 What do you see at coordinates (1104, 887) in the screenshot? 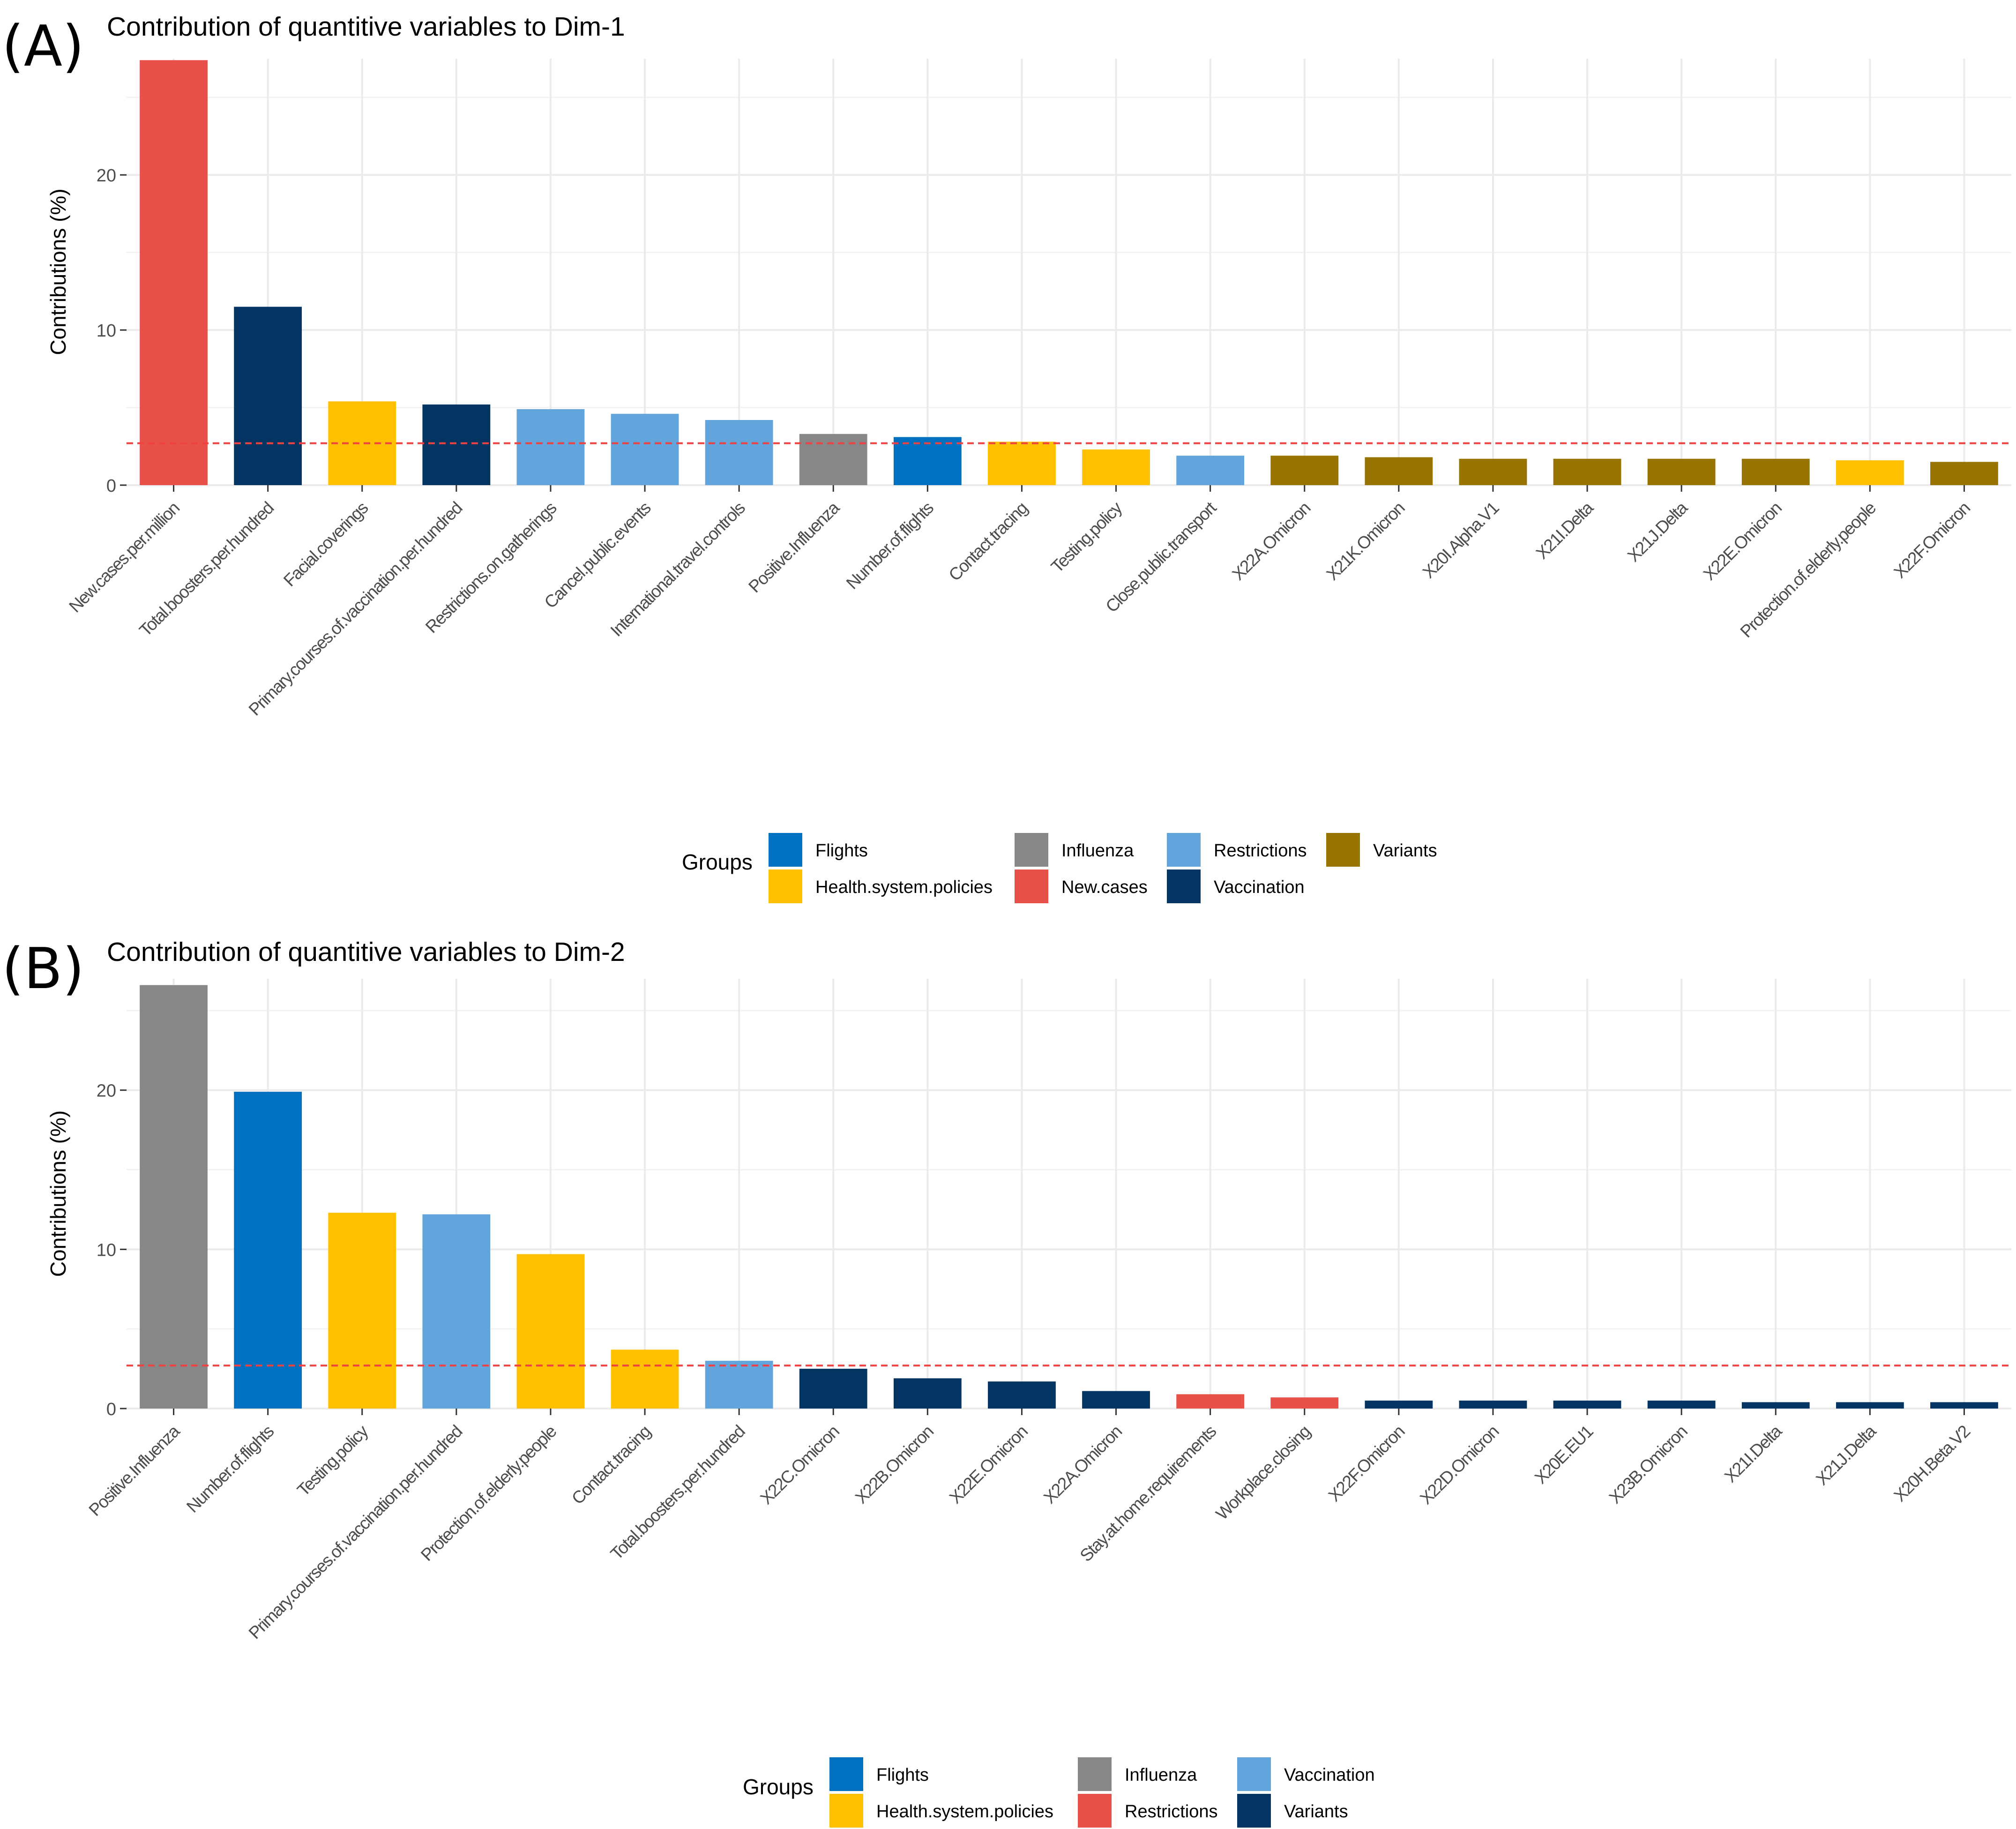
I see `legend-label: New.cases` at bounding box center [1104, 887].